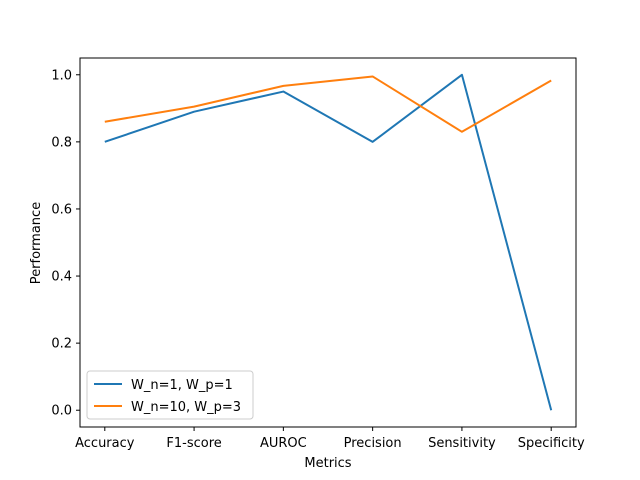  Describe the element at coordinates (327, 463) in the screenshot. I see `x-axis-label: Metrics` at that location.